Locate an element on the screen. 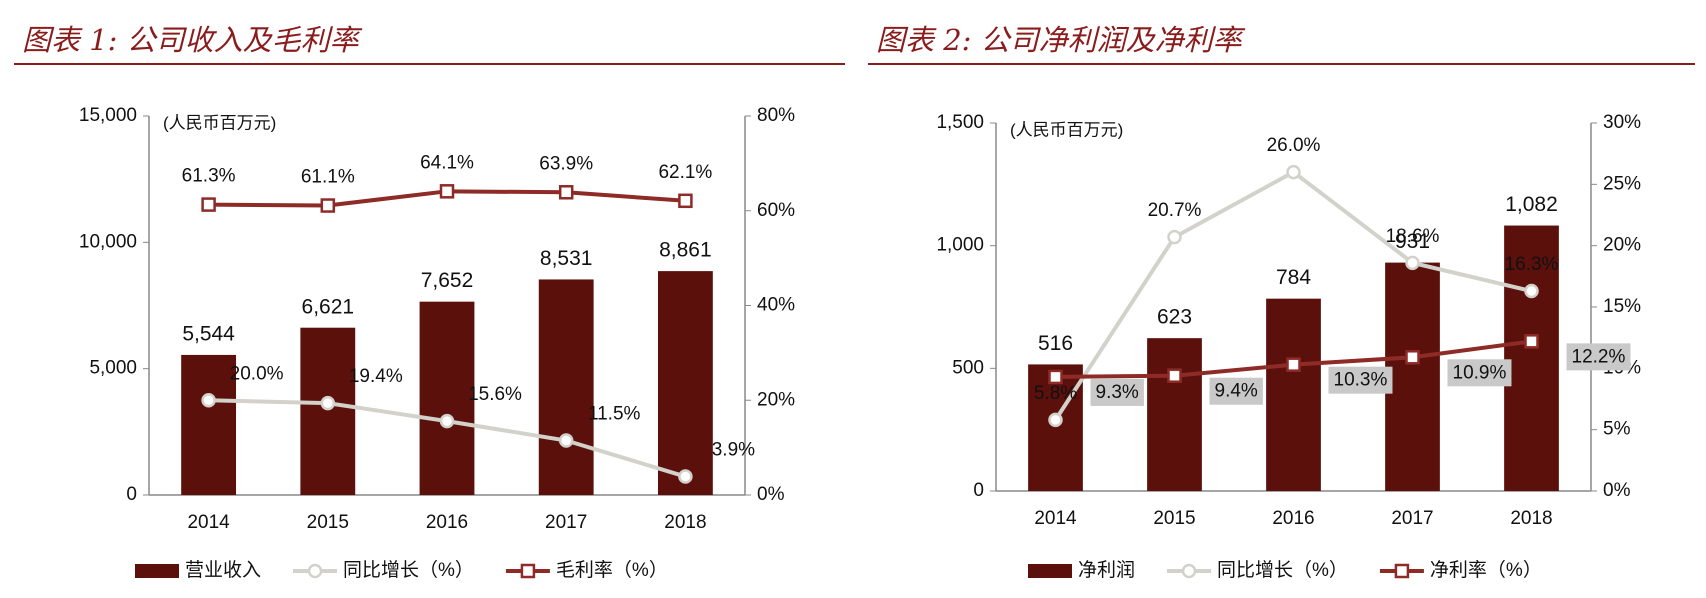  y-tick-label: 10,000 is located at coordinates (108, 241).